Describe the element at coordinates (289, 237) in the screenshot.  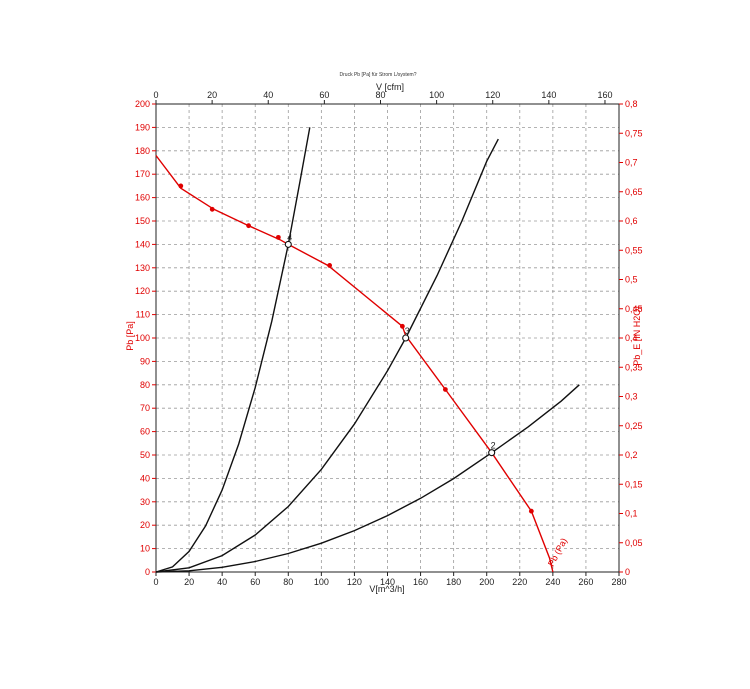
I see `operating-point-label: 4` at that location.